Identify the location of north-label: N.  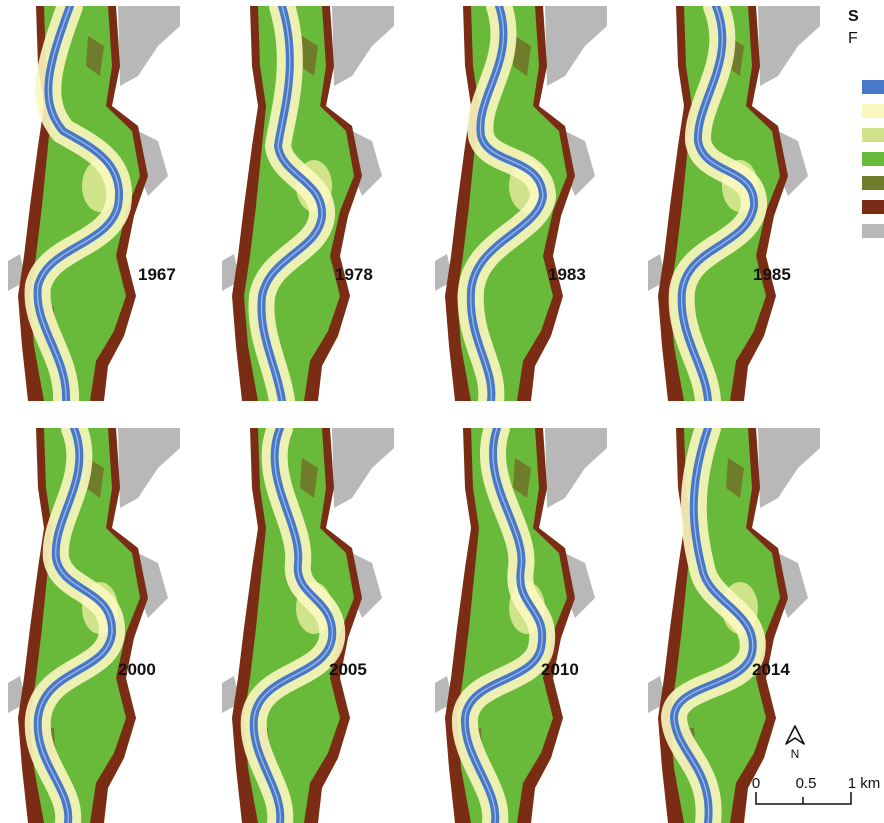
(795, 754).